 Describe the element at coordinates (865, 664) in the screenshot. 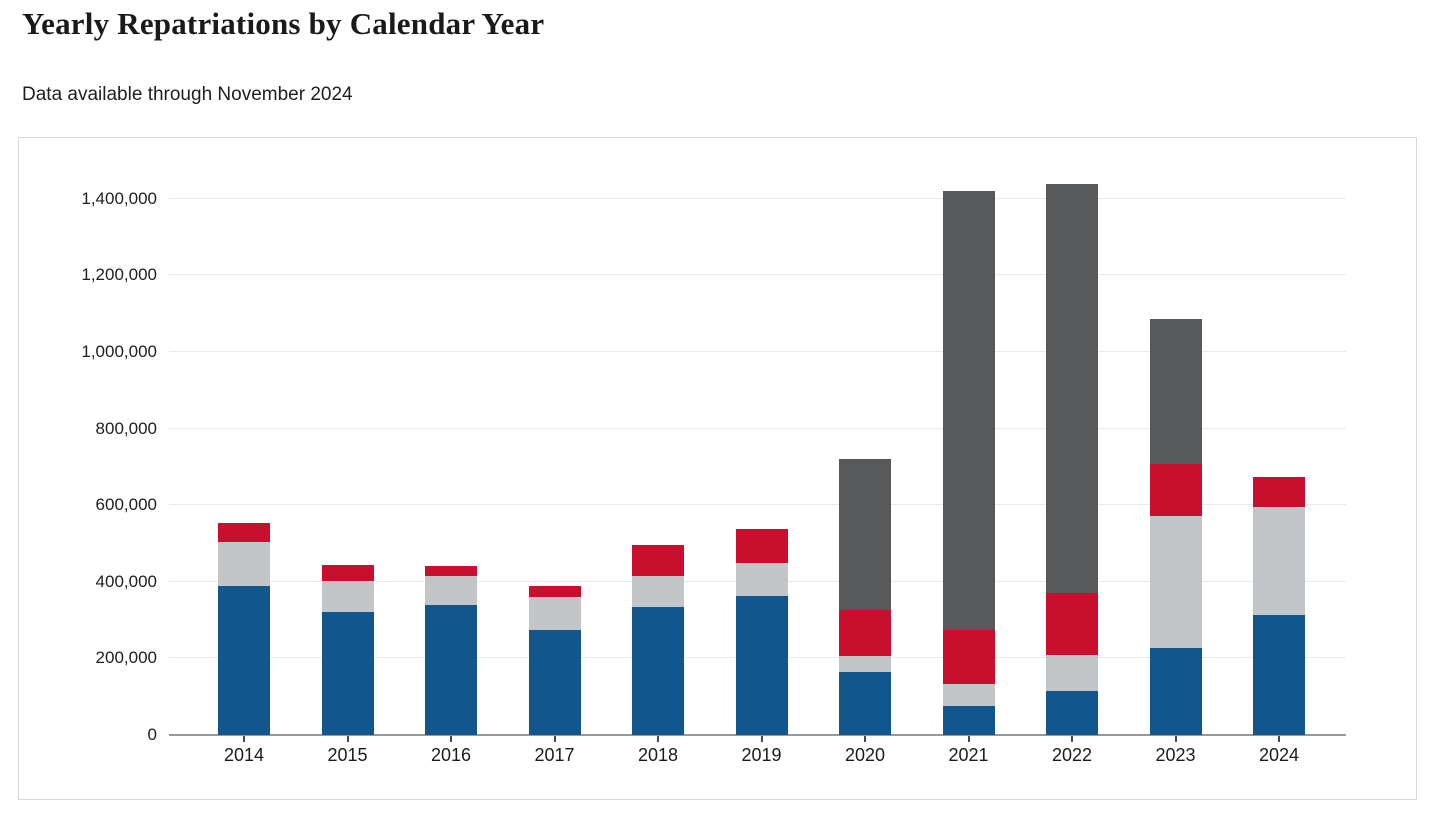

I see `bar-2020-segment-silver` at that location.